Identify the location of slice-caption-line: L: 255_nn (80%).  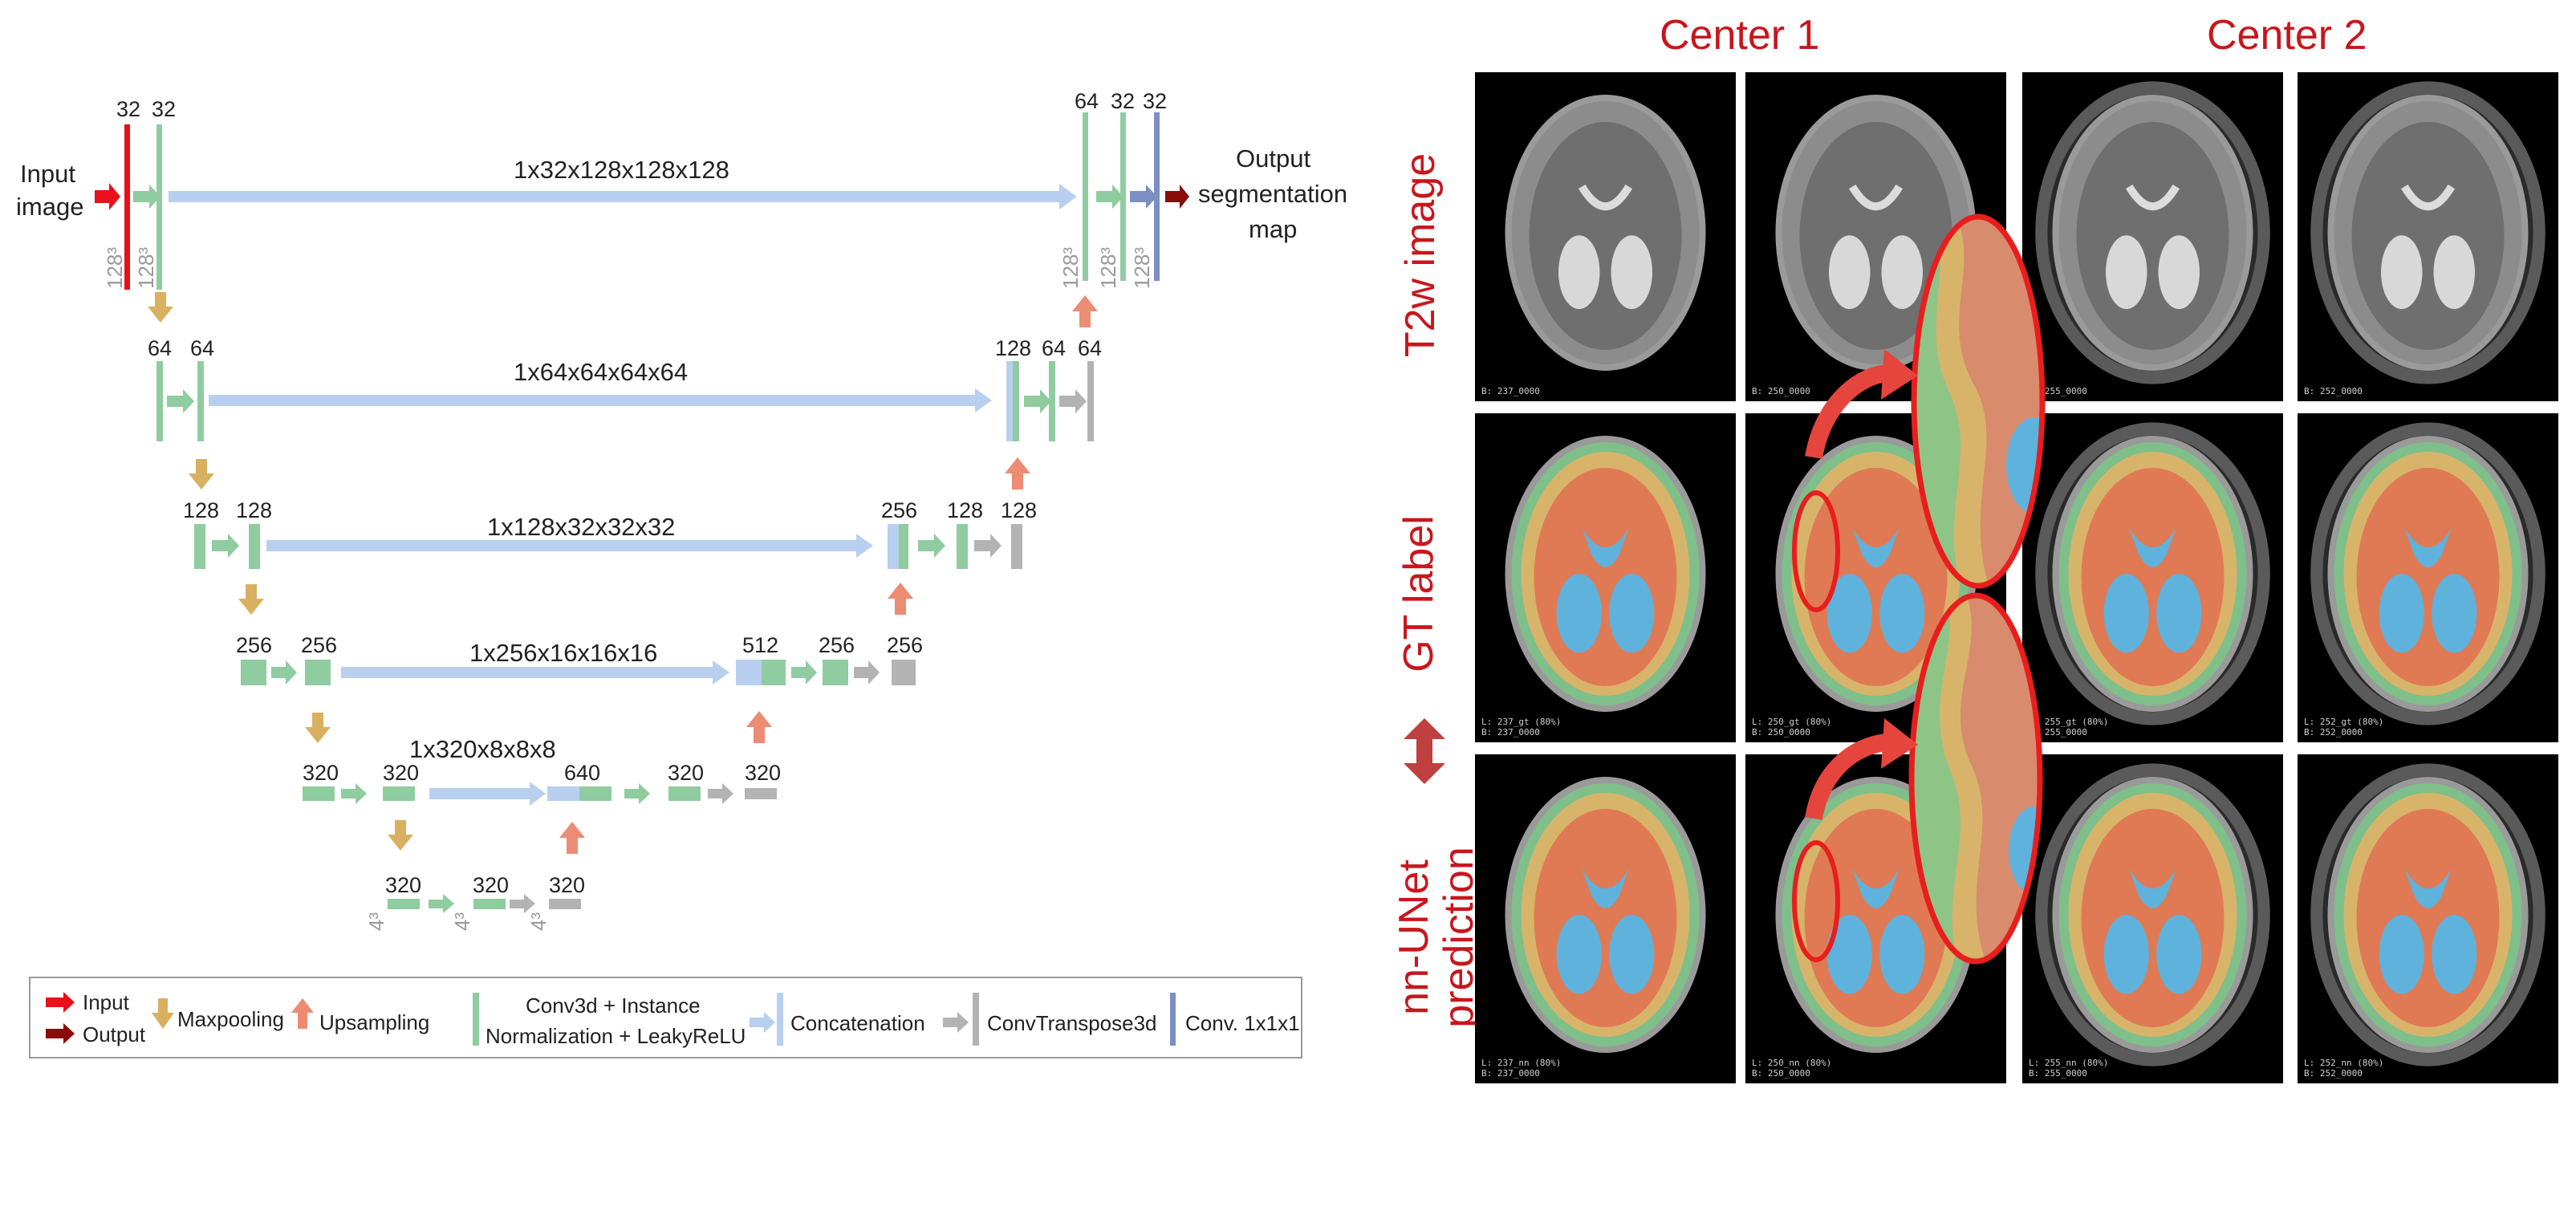
(2069, 1063).